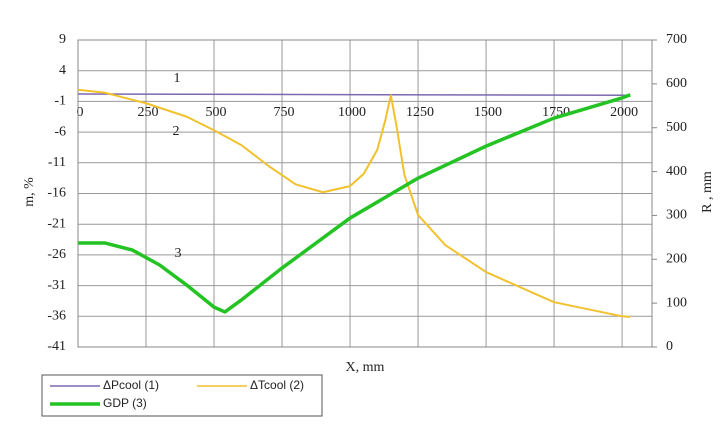 The height and width of the screenshot is (431, 722). Describe the element at coordinates (57, 162) in the screenshot. I see `y-tick-label: -11` at that location.